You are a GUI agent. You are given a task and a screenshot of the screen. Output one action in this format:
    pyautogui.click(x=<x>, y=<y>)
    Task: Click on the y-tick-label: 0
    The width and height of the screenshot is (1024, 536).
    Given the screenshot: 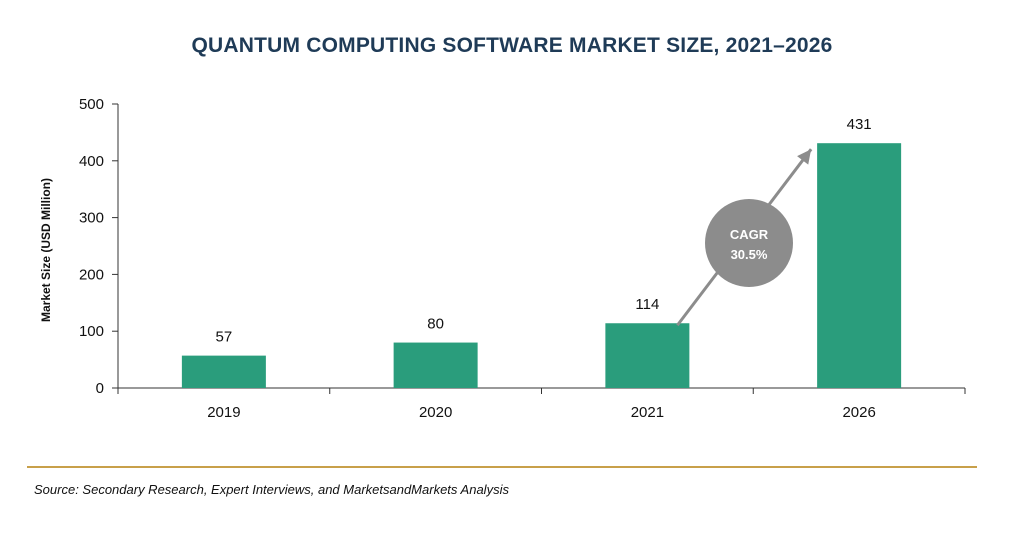 What is the action you would take?
    pyautogui.click(x=100, y=388)
    